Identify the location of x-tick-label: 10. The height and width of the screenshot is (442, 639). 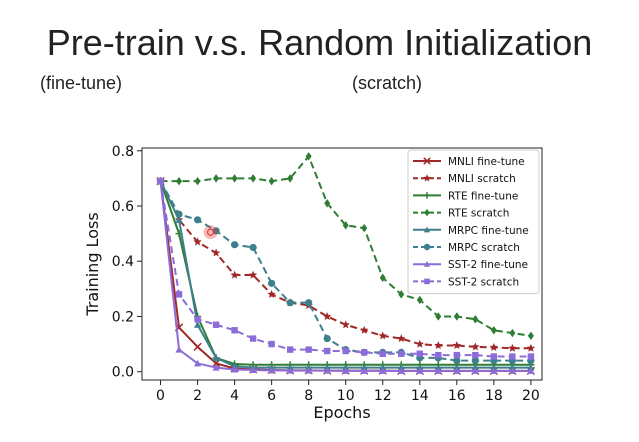
(346, 396).